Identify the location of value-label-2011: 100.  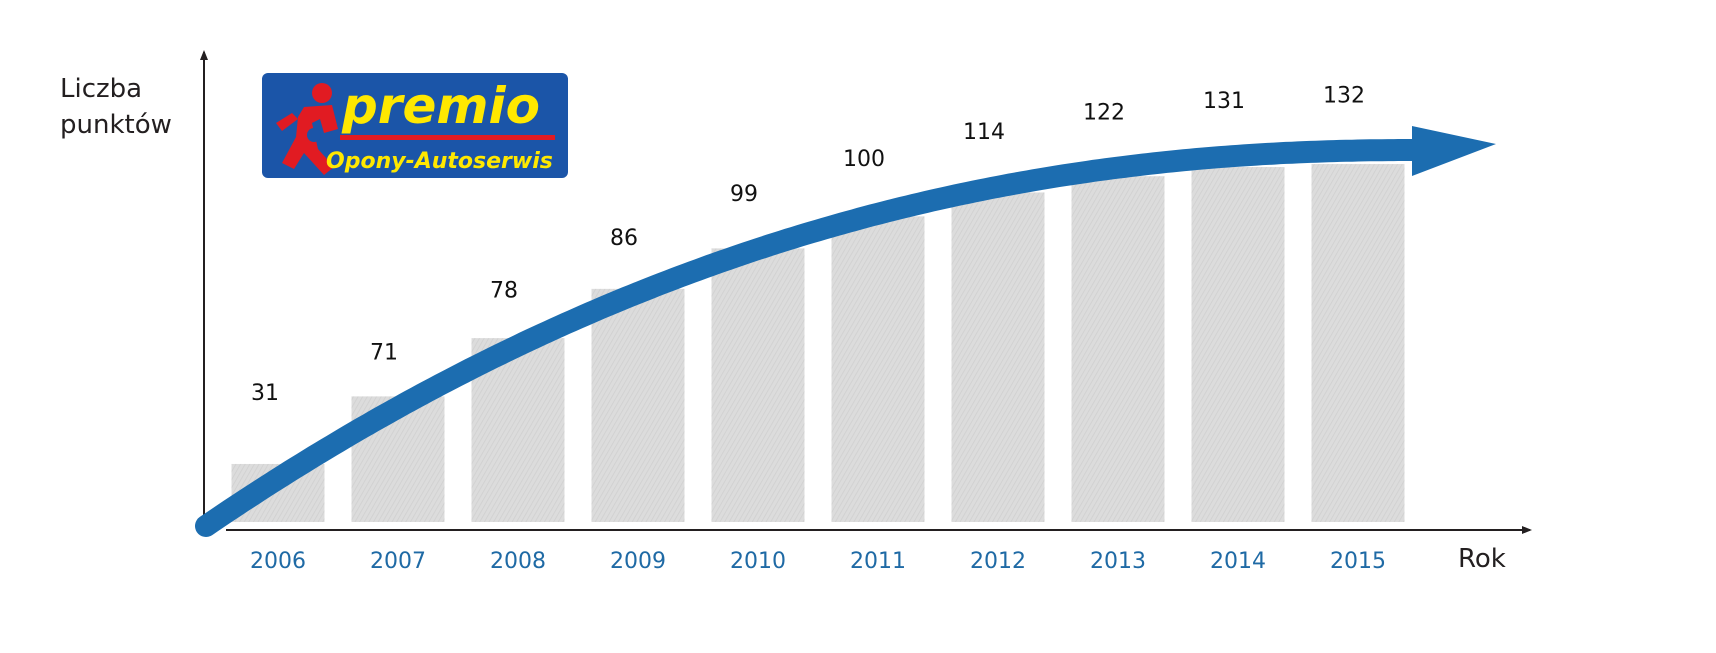
(864, 159).